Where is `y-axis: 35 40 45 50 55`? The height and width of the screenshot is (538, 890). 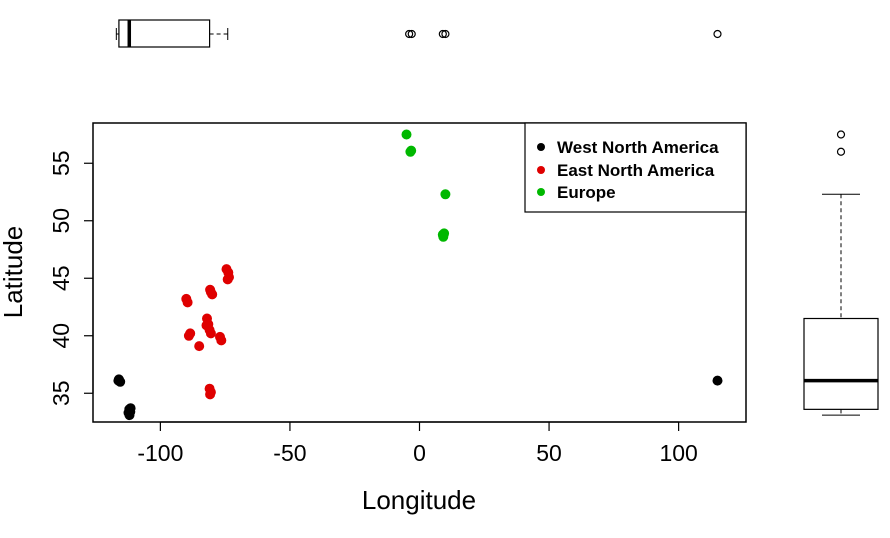
y-axis: 35 40 45 50 55 is located at coordinates (71, 278).